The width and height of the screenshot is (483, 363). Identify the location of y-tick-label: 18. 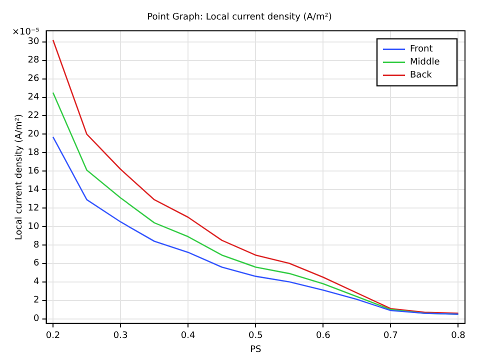
(34, 153).